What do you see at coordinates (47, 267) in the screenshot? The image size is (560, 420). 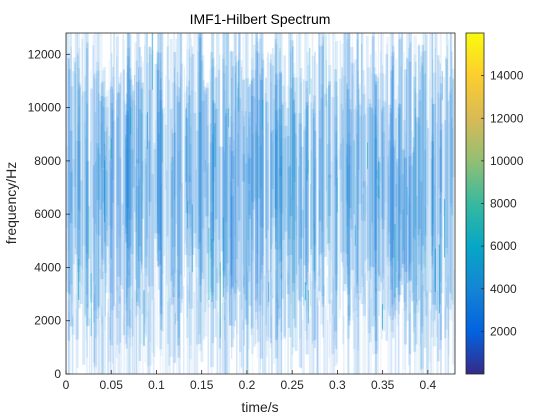 I see `y-tick-label: 4000` at bounding box center [47, 267].